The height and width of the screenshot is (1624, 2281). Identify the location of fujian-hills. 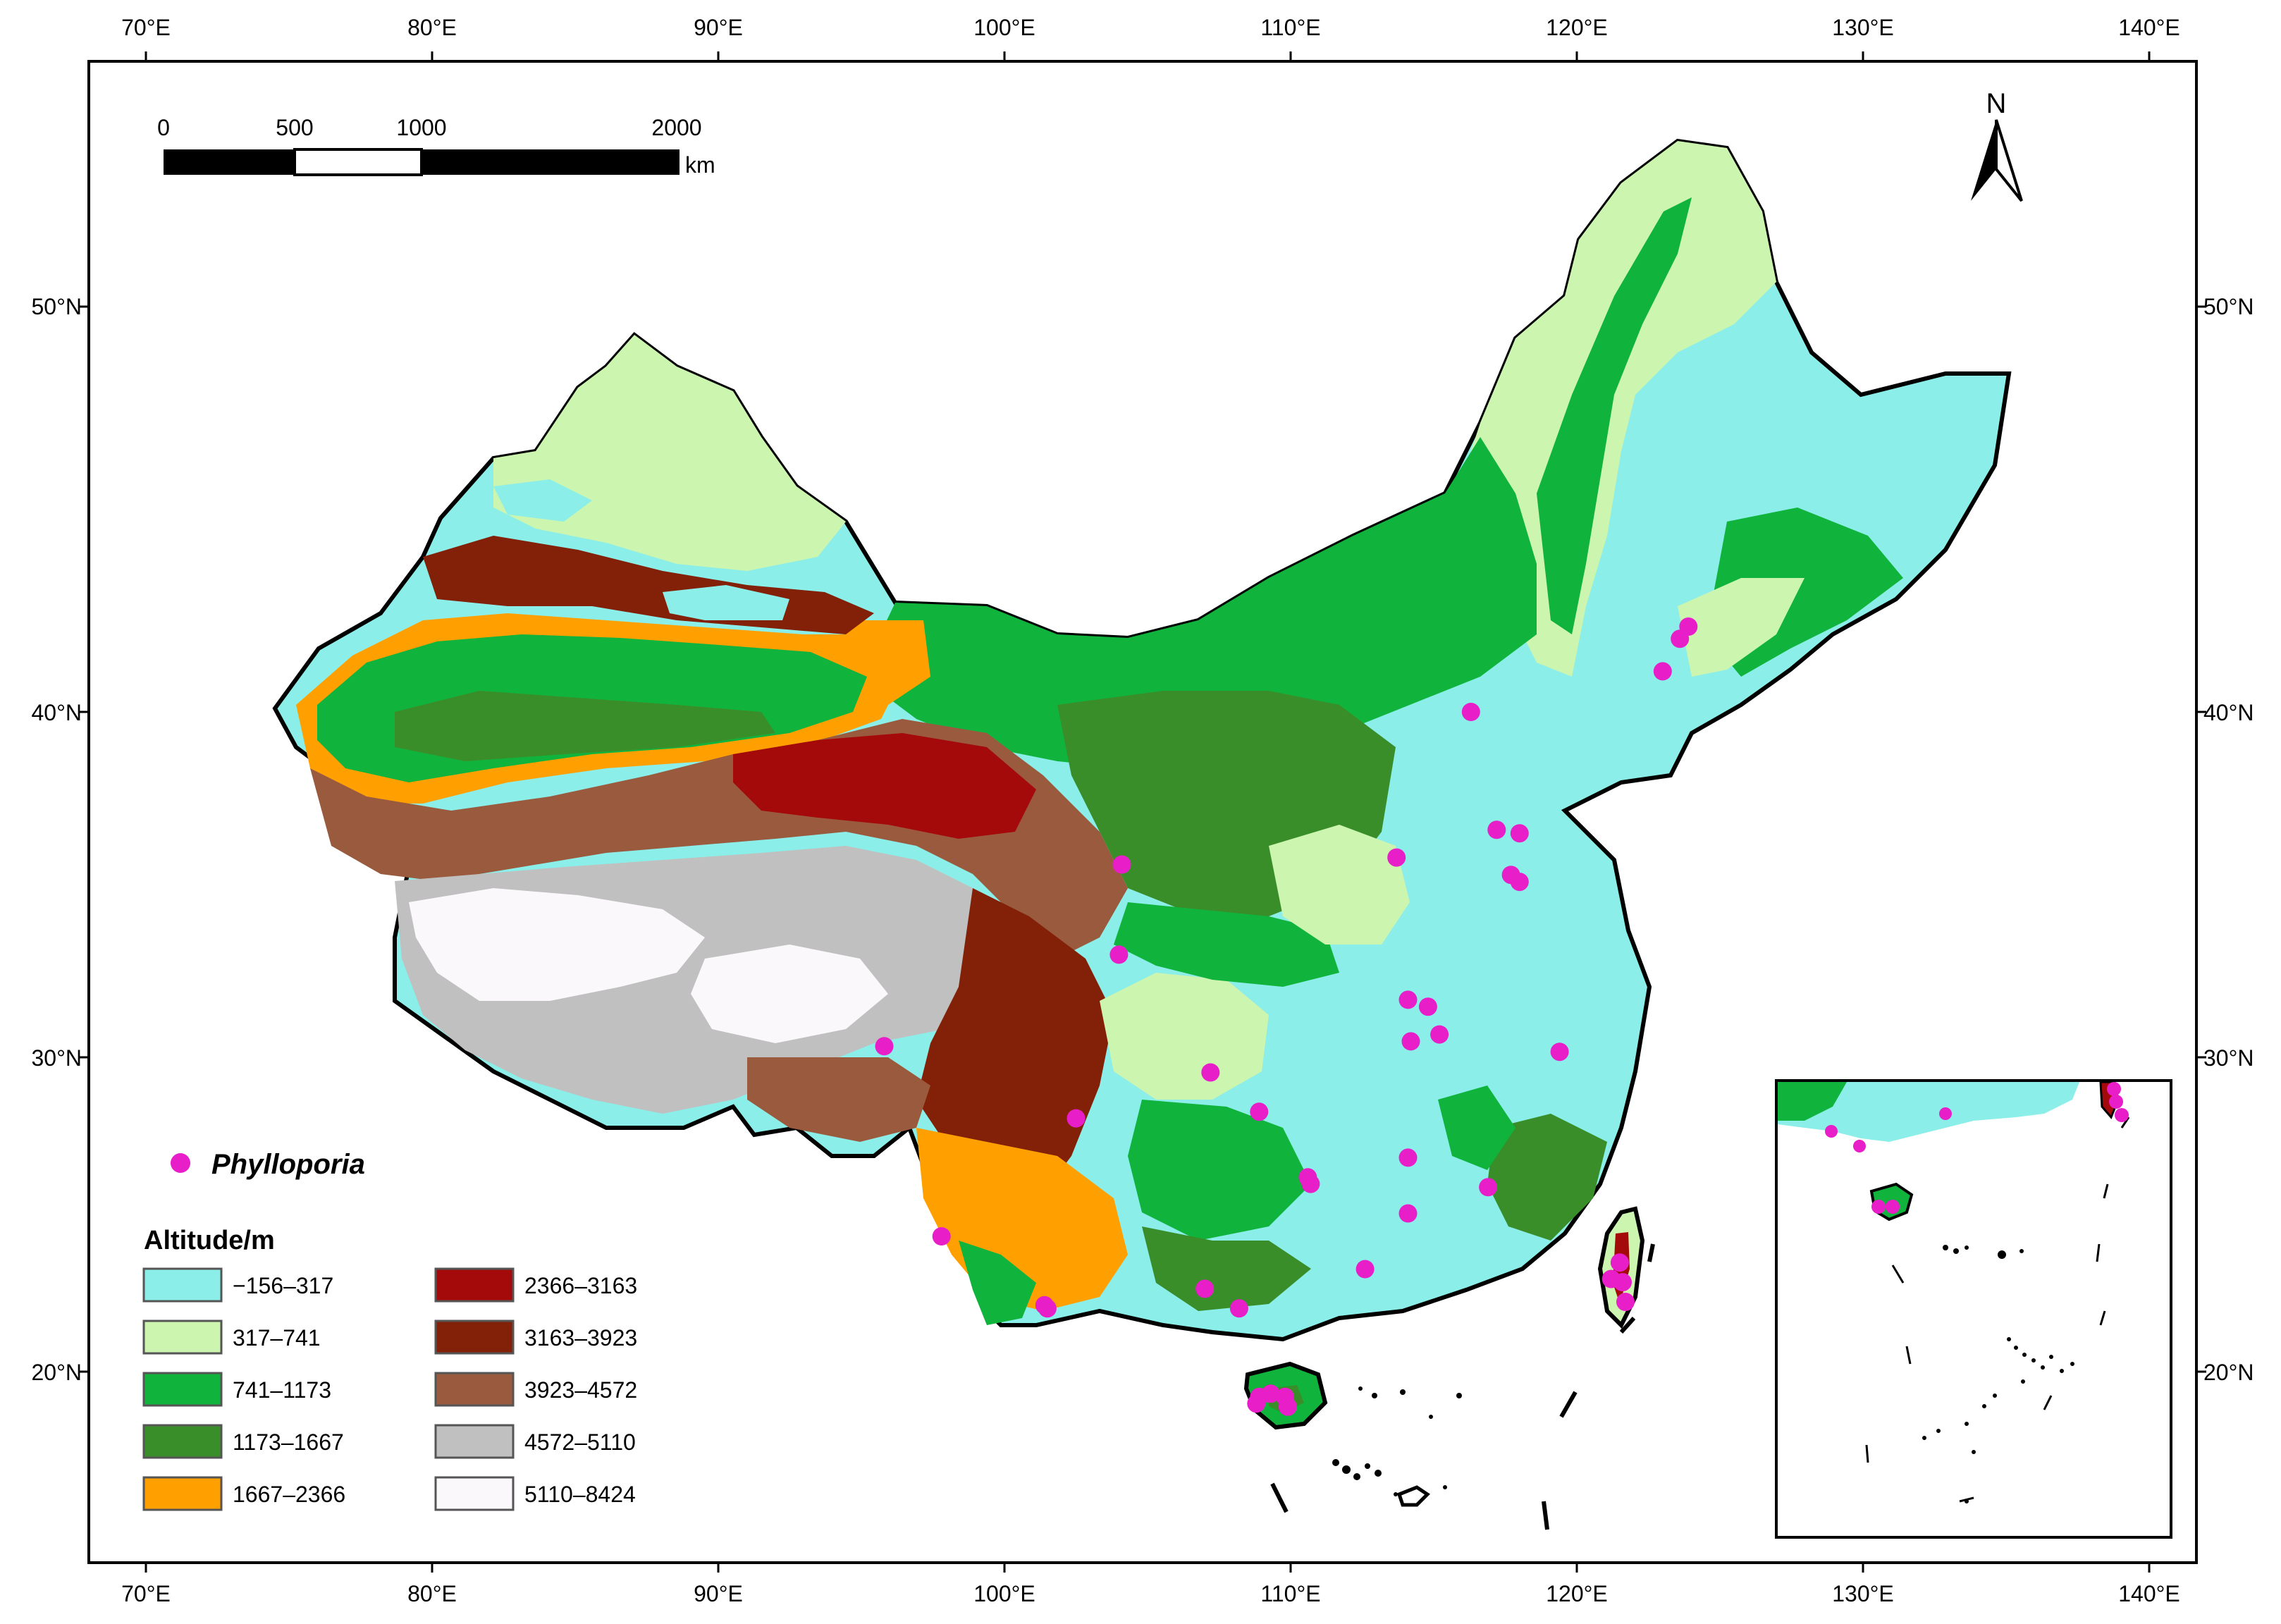
(1547, 1177).